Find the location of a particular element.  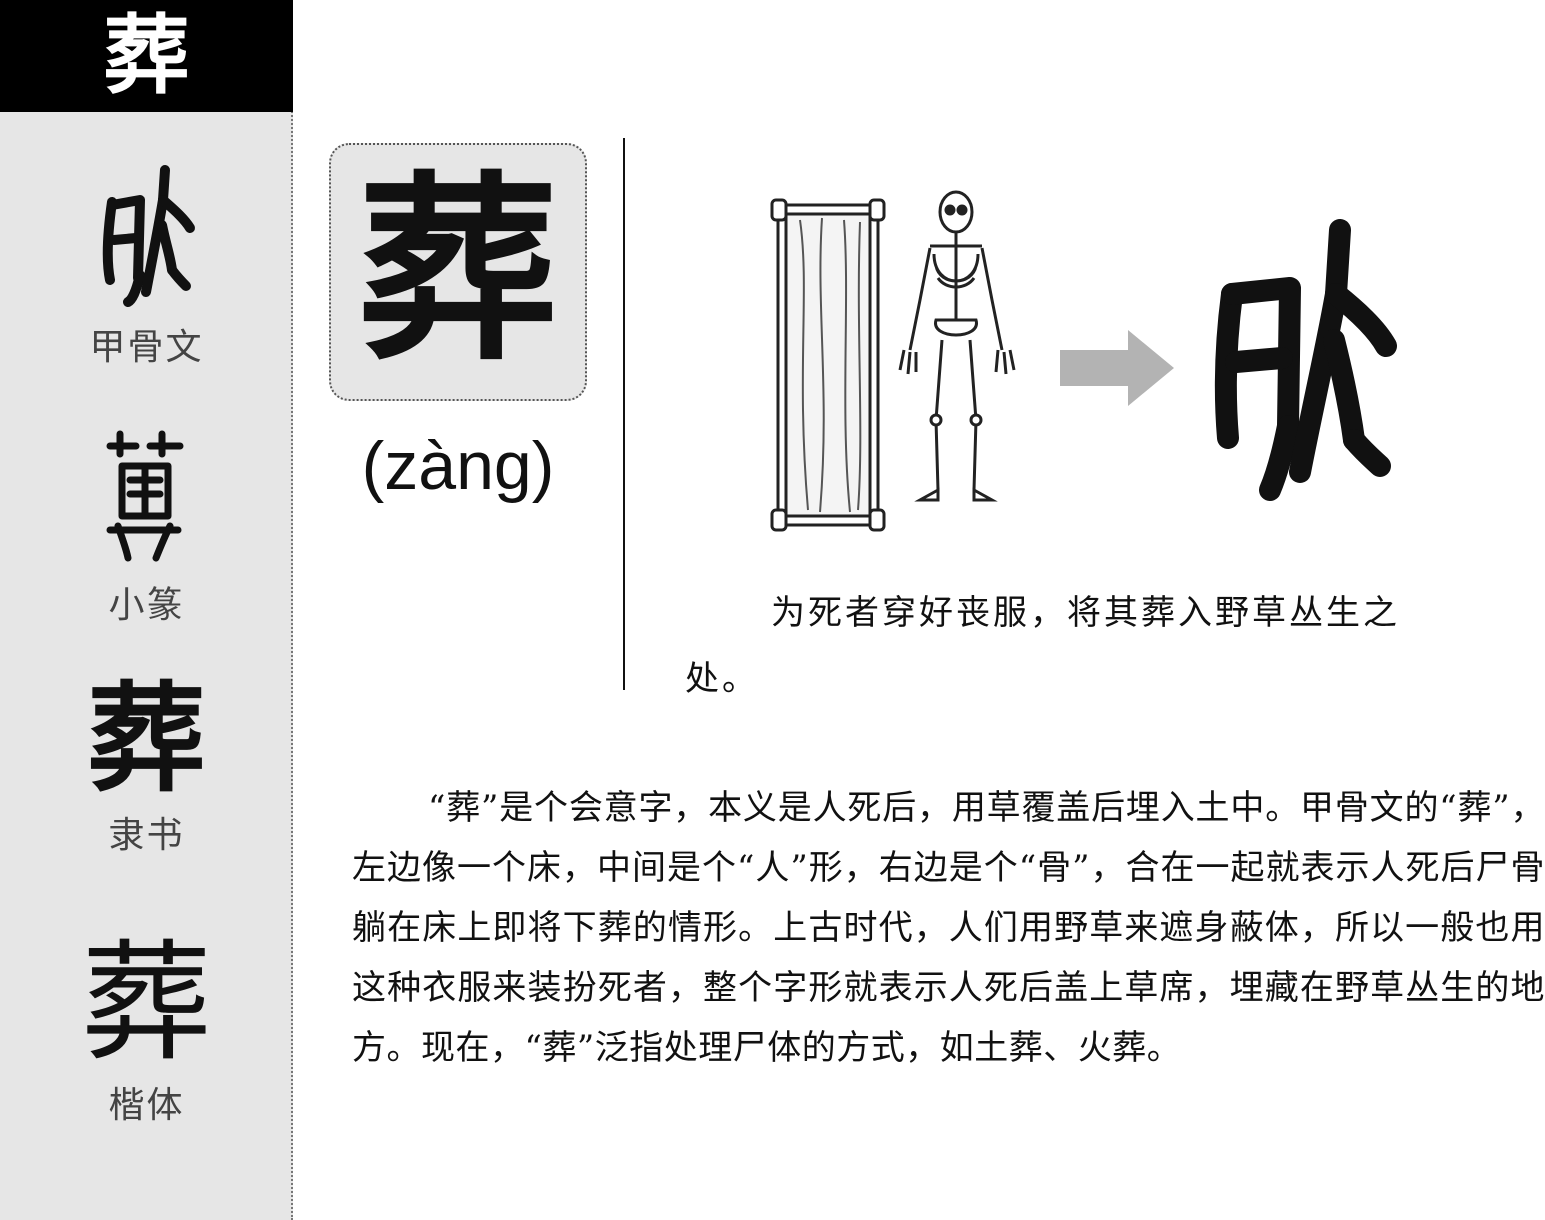

bed-icon is located at coordinates (828, 365).